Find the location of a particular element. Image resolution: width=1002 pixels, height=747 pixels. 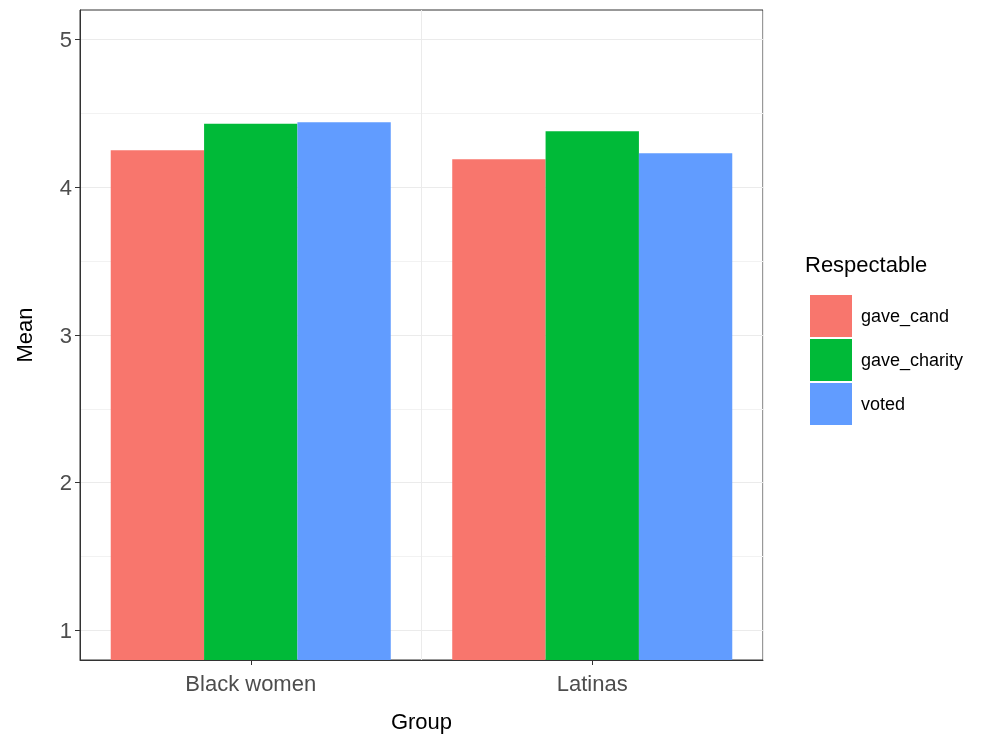

legend-label: gave_cand is located at coordinates (905, 316).